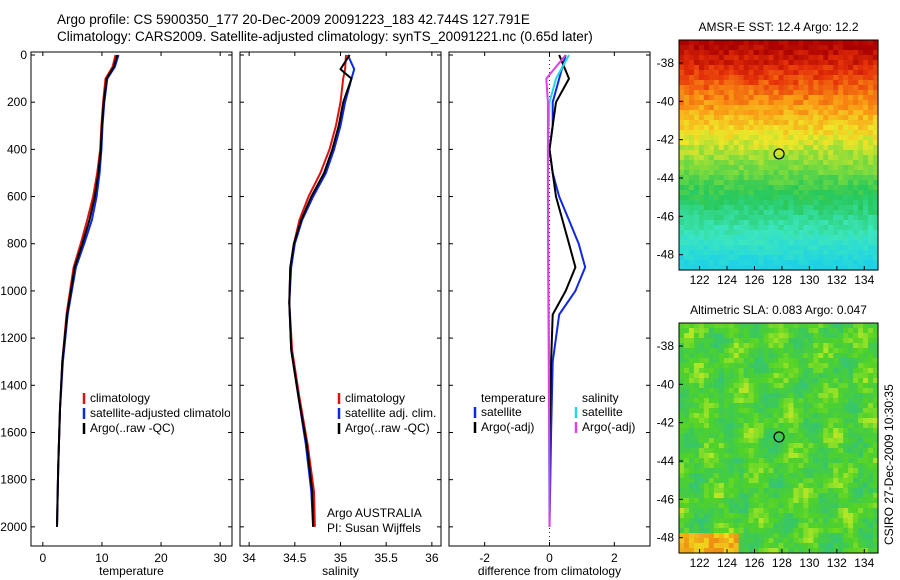  Describe the element at coordinates (666, 101) in the screenshot. I see `map-y-tick-label: -40` at that location.